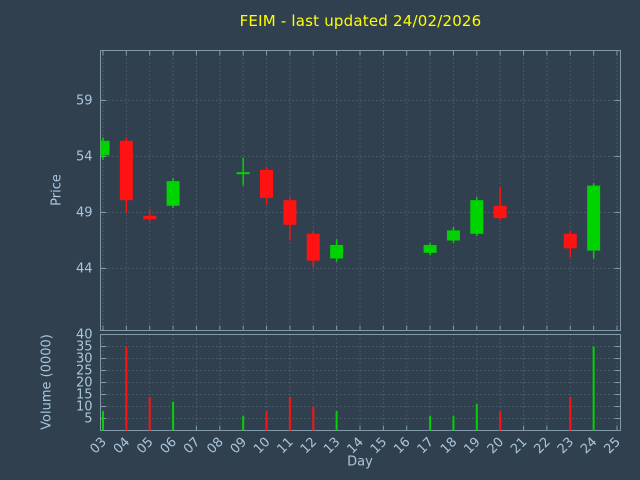 This screenshot has width=640, height=480. What do you see at coordinates (84, 383) in the screenshot?
I see `volume-tick-label: 20` at bounding box center [84, 383].